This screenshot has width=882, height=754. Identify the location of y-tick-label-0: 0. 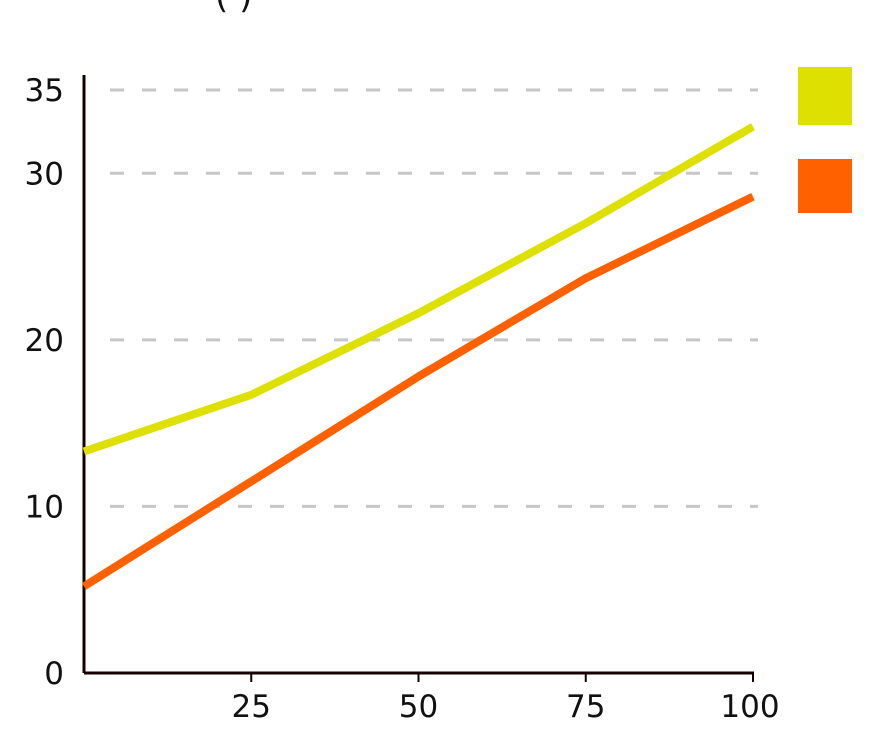
(54, 674).